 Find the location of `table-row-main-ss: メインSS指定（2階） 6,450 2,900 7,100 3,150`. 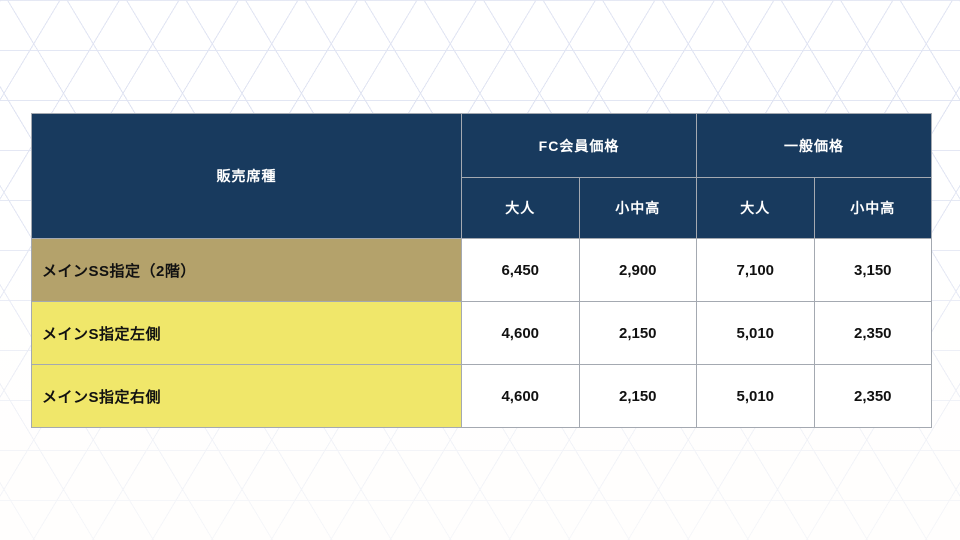

table-row-main-ss: メインSS指定（2階） 6,450 2,900 7,100 3,150 is located at coordinates (482, 270).